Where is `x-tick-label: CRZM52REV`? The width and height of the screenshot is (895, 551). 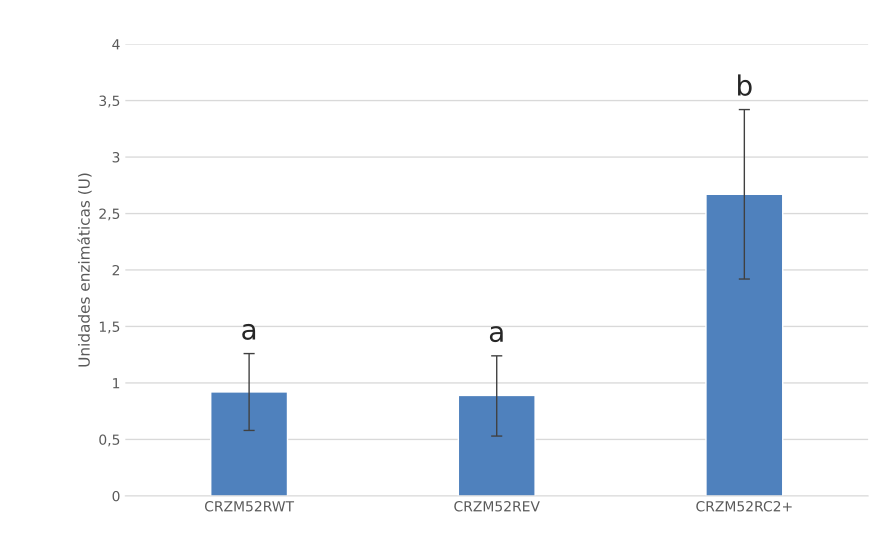
x-tick-label: CRZM52REV is located at coordinates (497, 506).